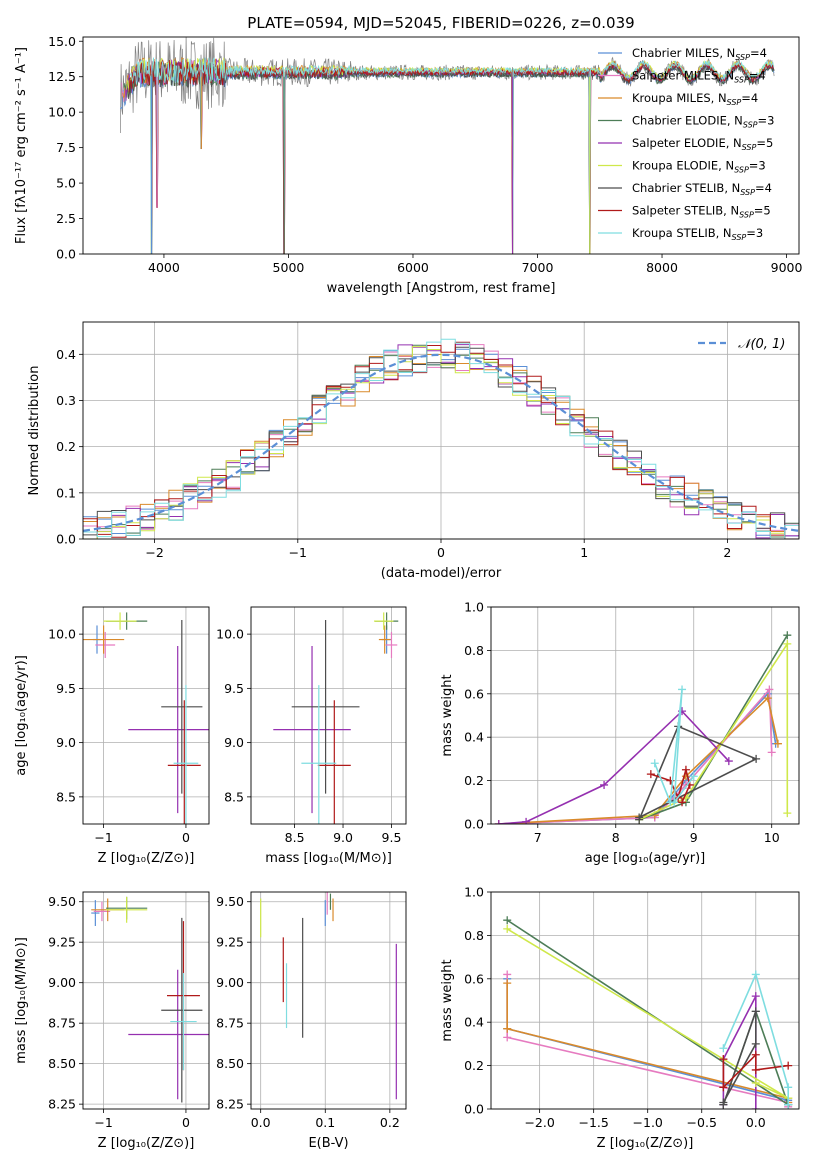  I want to click on y-tick-label: 8.50, so click(62, 1063).